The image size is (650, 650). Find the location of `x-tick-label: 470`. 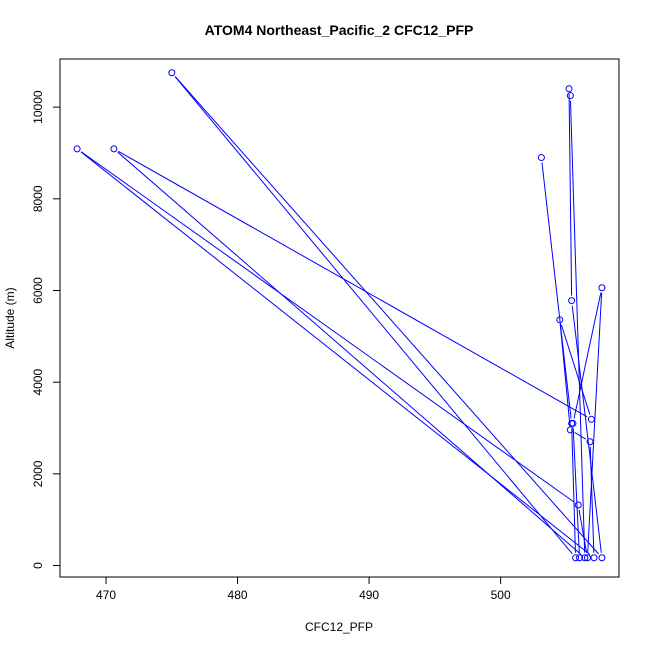

x-tick-label: 470 is located at coordinates (106, 595).